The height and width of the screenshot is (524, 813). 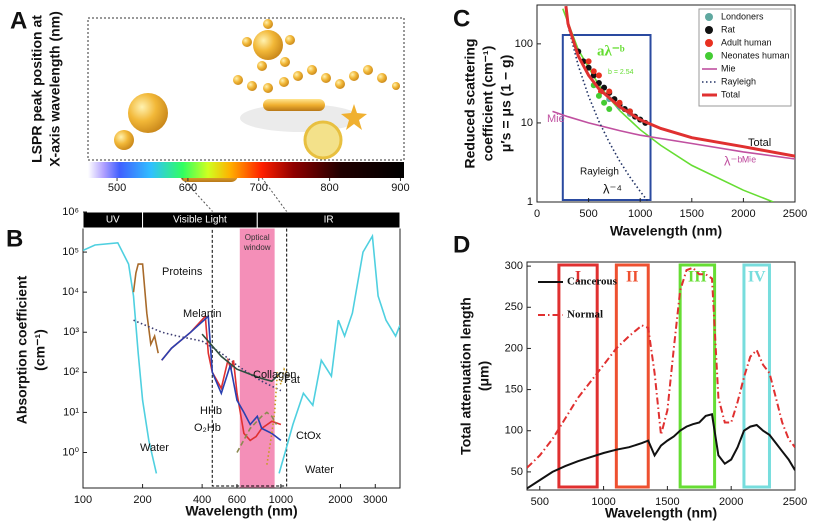 I want to click on y-tick-label: 10³, so click(x=71, y=332).